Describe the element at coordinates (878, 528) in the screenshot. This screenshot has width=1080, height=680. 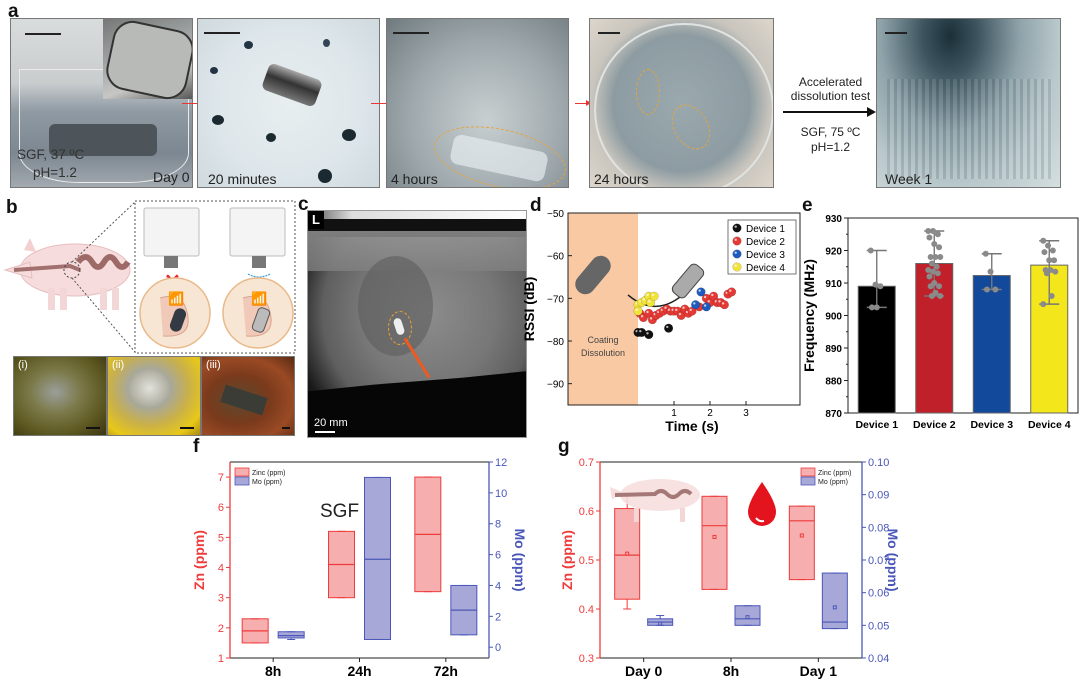
I see `svg-text: 0.08` at that location.